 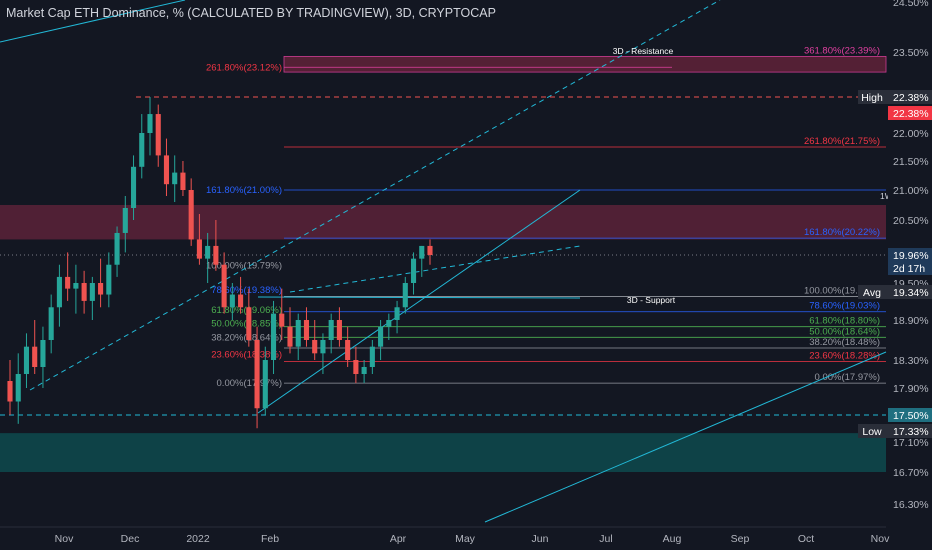 What do you see at coordinates (398, 539) in the screenshot?
I see `x-tick-label: Apr` at bounding box center [398, 539].